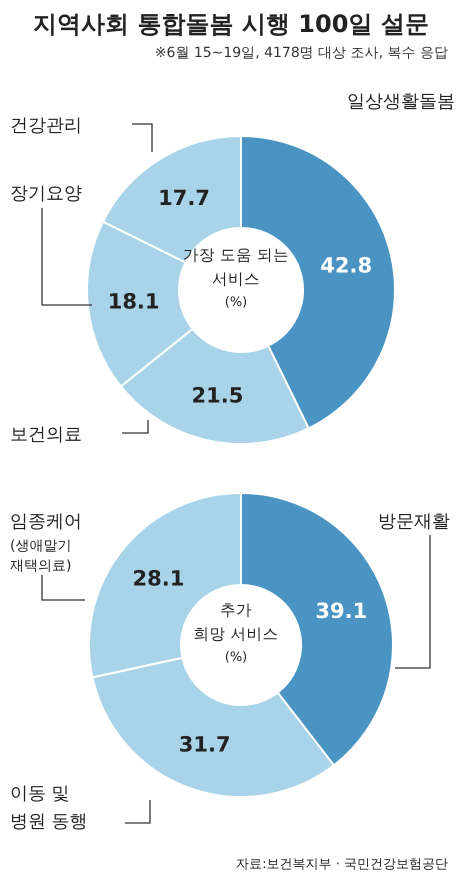 This screenshot has height=883, width=462. Describe the element at coordinates (158, 578) in the screenshot. I see `data-label: 28.1` at that location.